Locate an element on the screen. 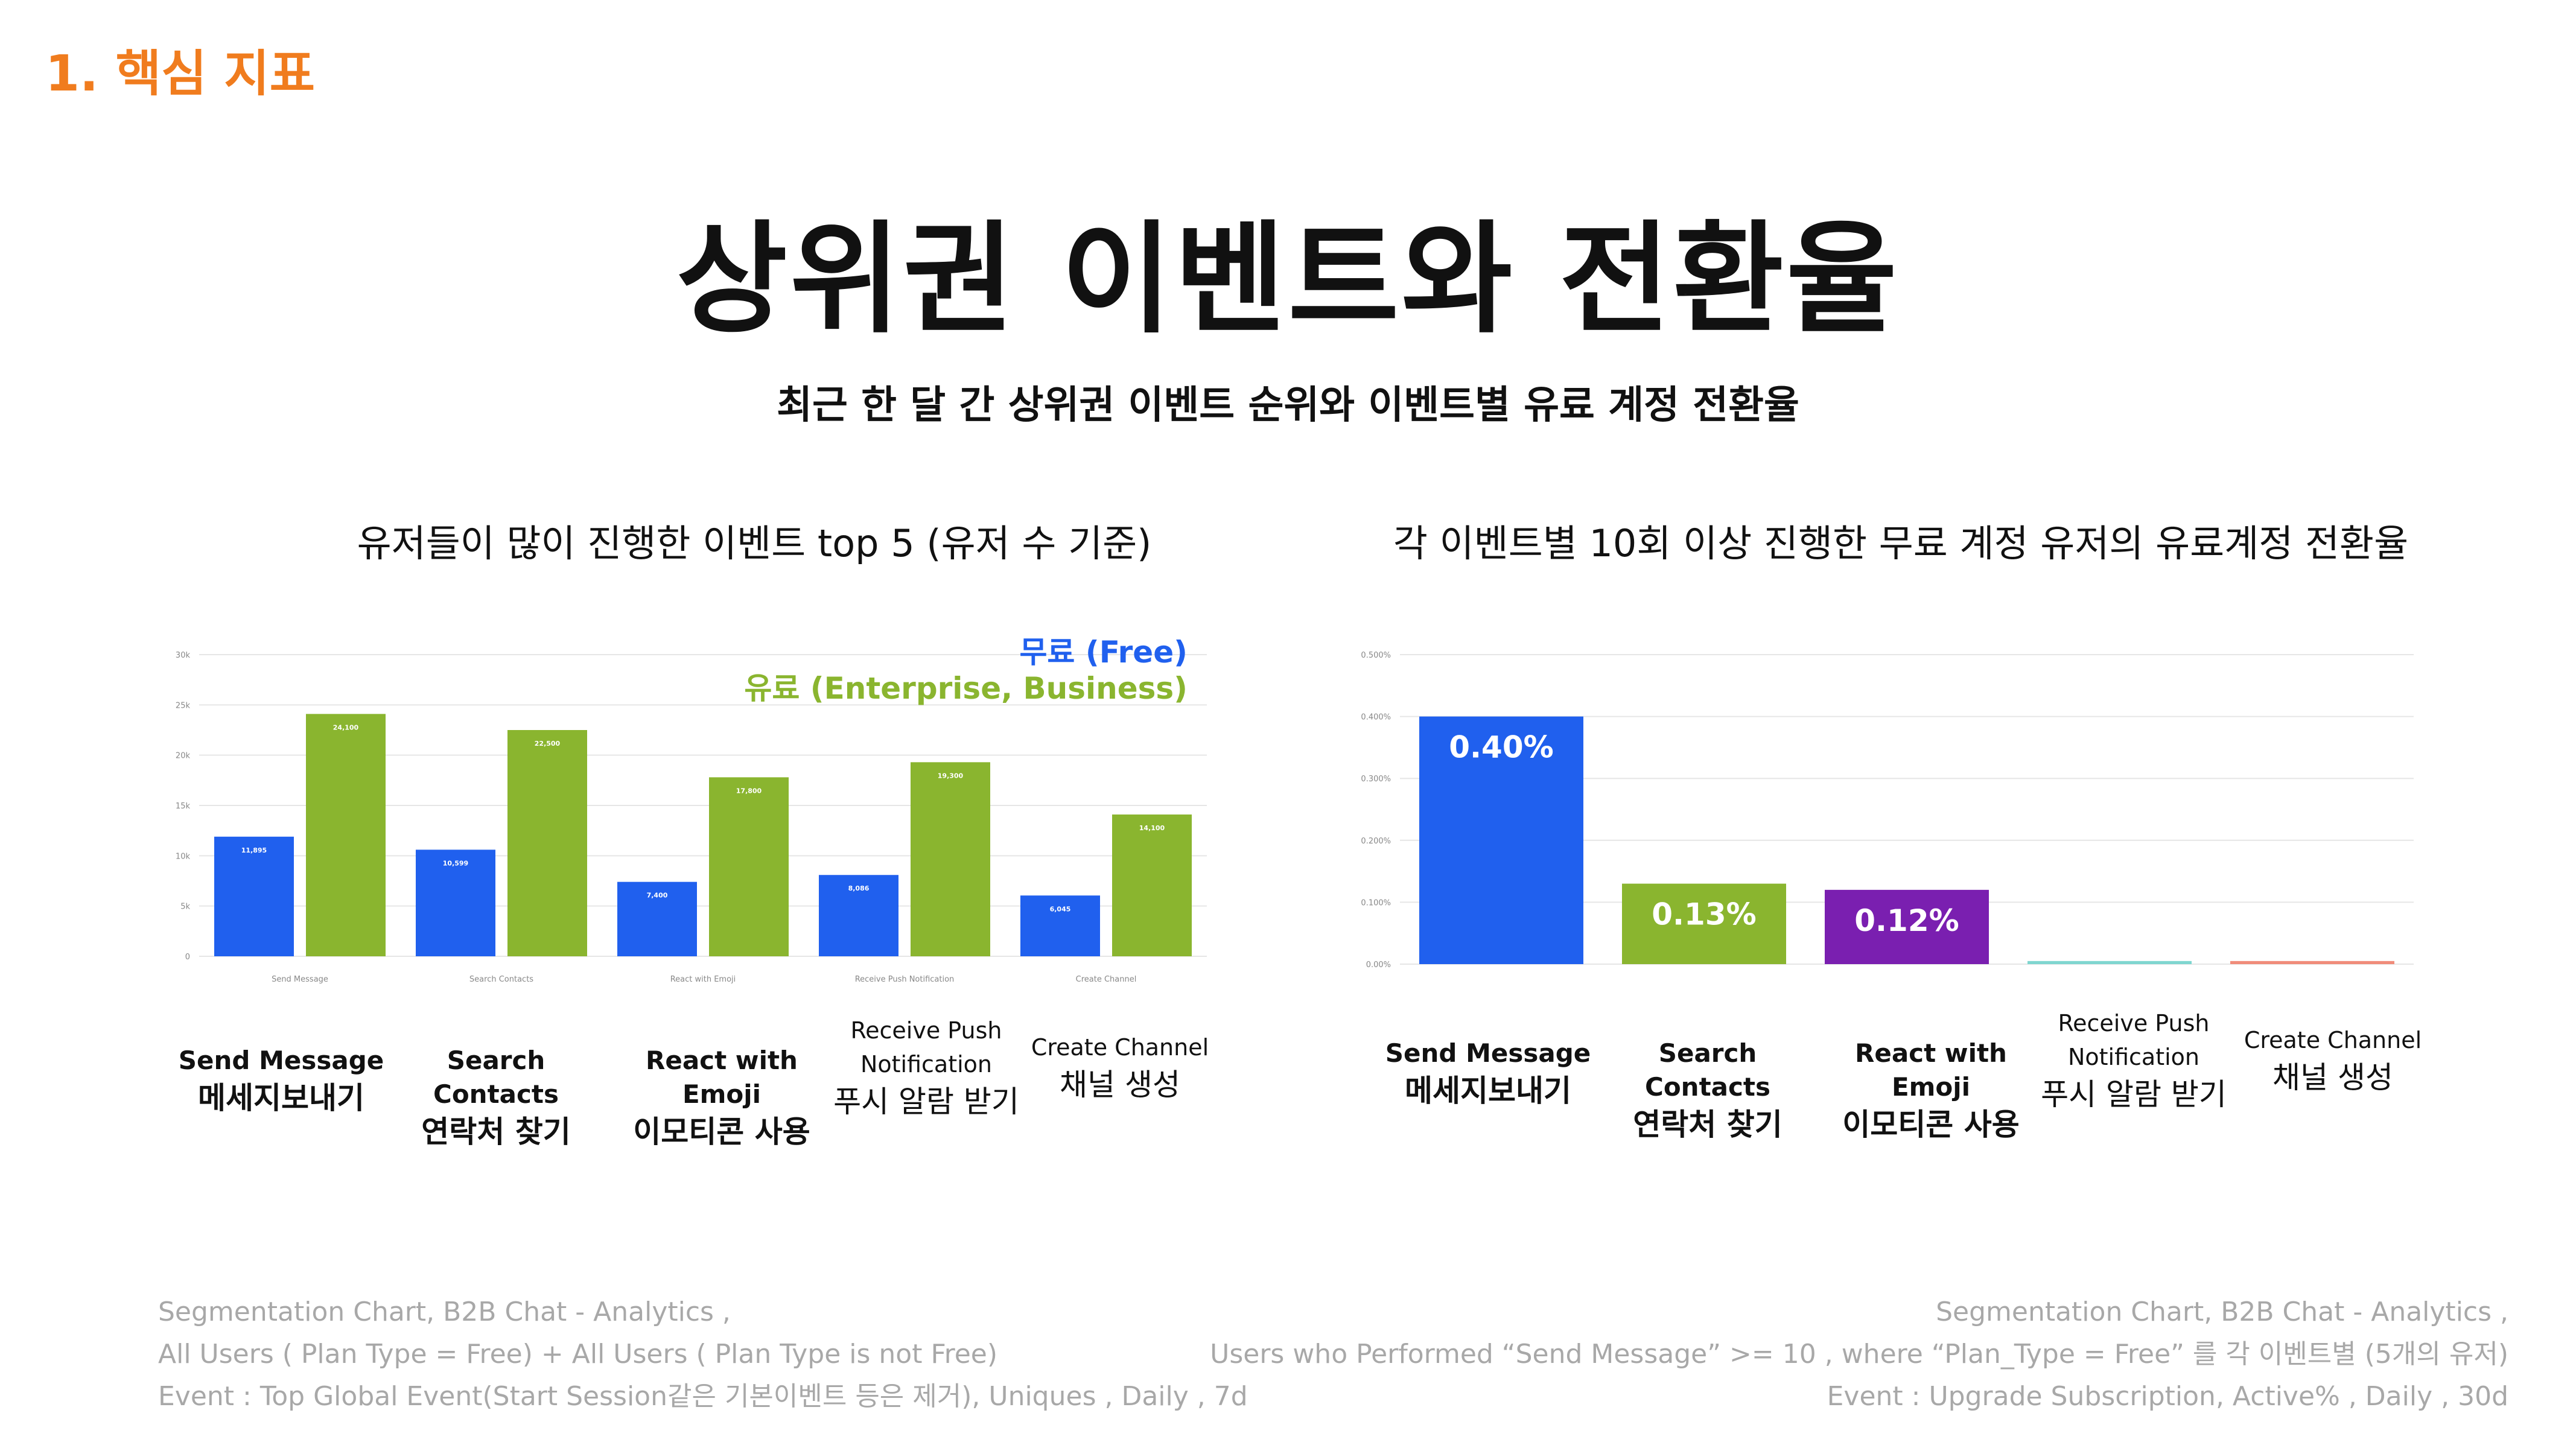 This screenshot has height=1448, width=2576. y-tick-label: 0.400% is located at coordinates (1376, 717).